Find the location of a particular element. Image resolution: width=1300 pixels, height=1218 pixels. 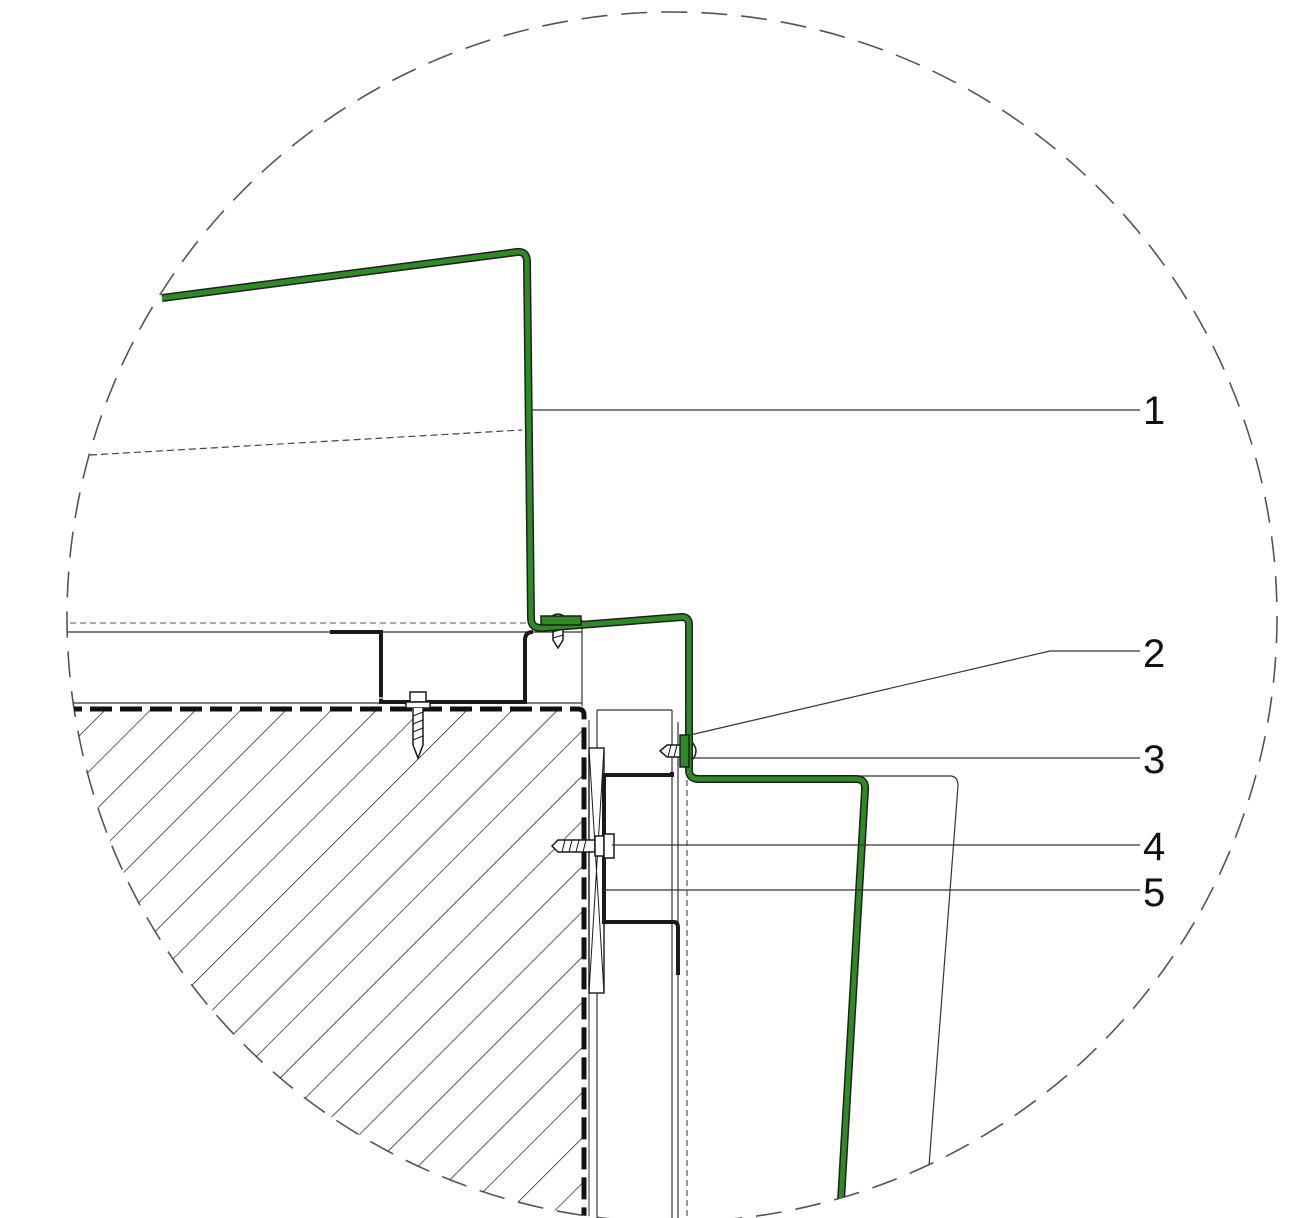

anchor-bolt is located at coordinates (582, 846).